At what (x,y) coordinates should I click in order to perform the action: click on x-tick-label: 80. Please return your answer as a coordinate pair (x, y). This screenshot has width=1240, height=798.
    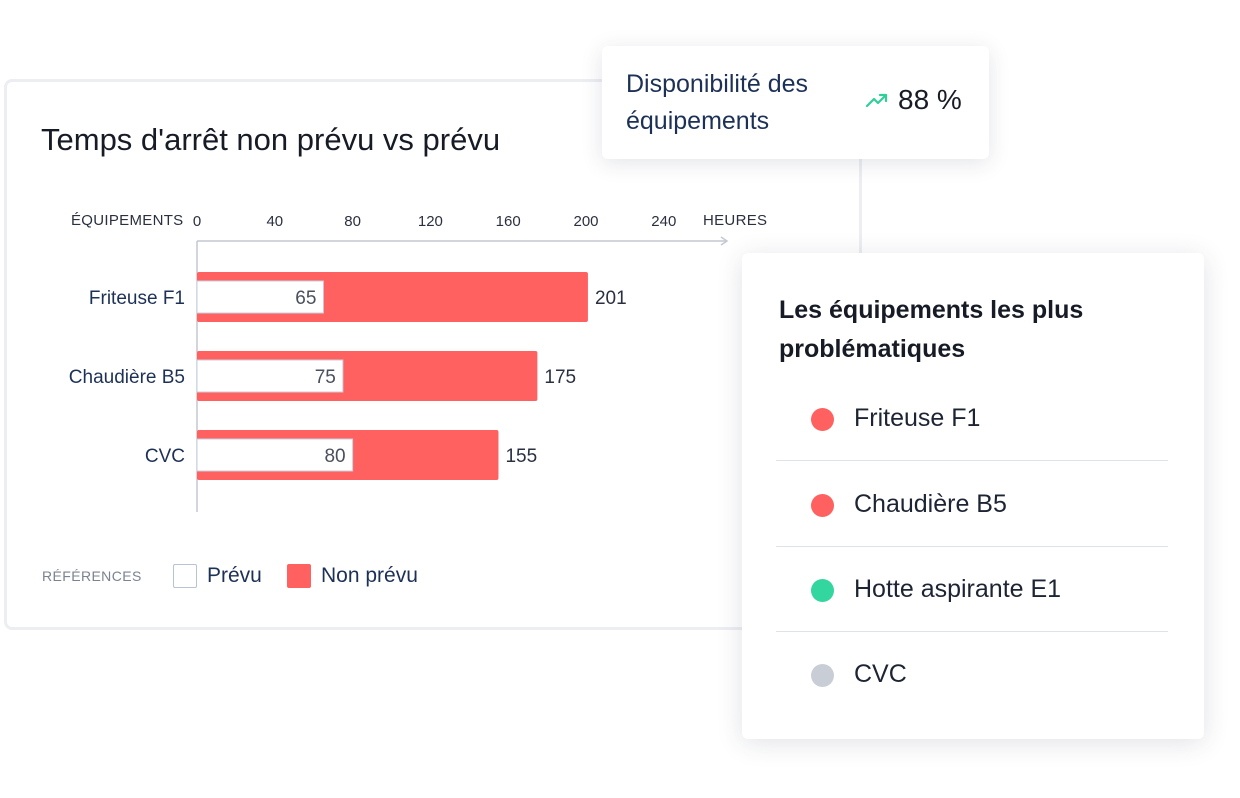
    Looking at the image, I should click on (352, 221).